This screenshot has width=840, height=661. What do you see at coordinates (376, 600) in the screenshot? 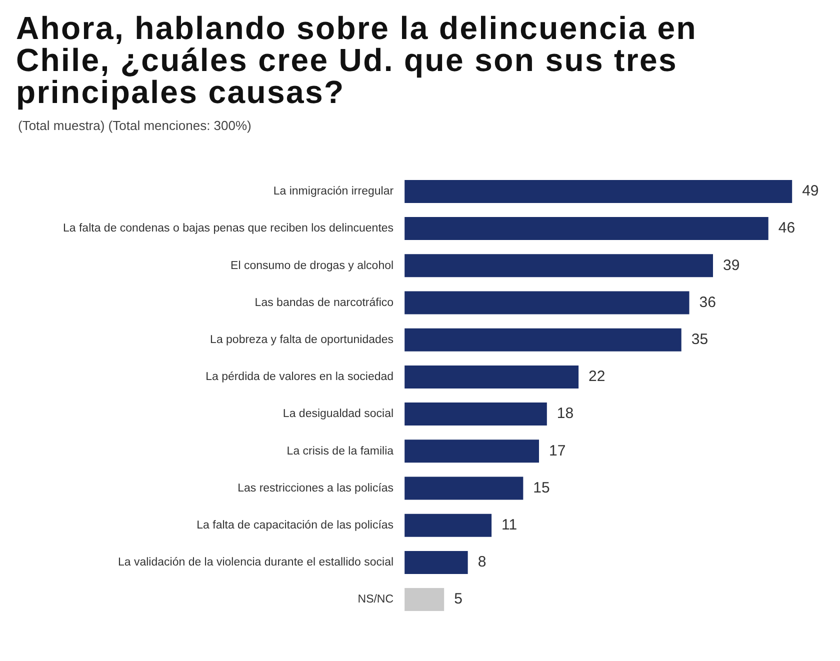
I see `y-tick-label: NS/NC` at bounding box center [376, 600].